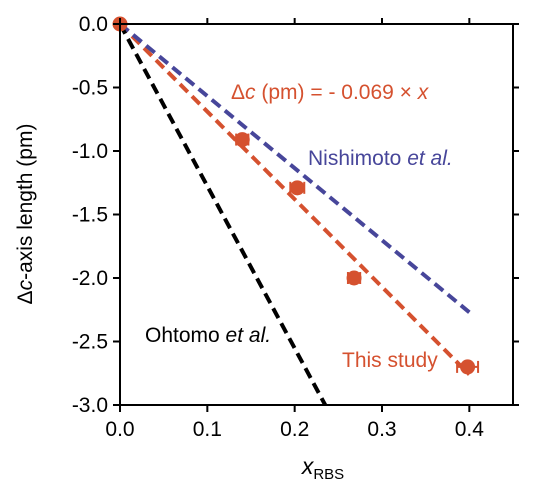  Describe the element at coordinates (357, 158) in the screenshot. I see `nishimoto-name: Nishimoto` at that location.